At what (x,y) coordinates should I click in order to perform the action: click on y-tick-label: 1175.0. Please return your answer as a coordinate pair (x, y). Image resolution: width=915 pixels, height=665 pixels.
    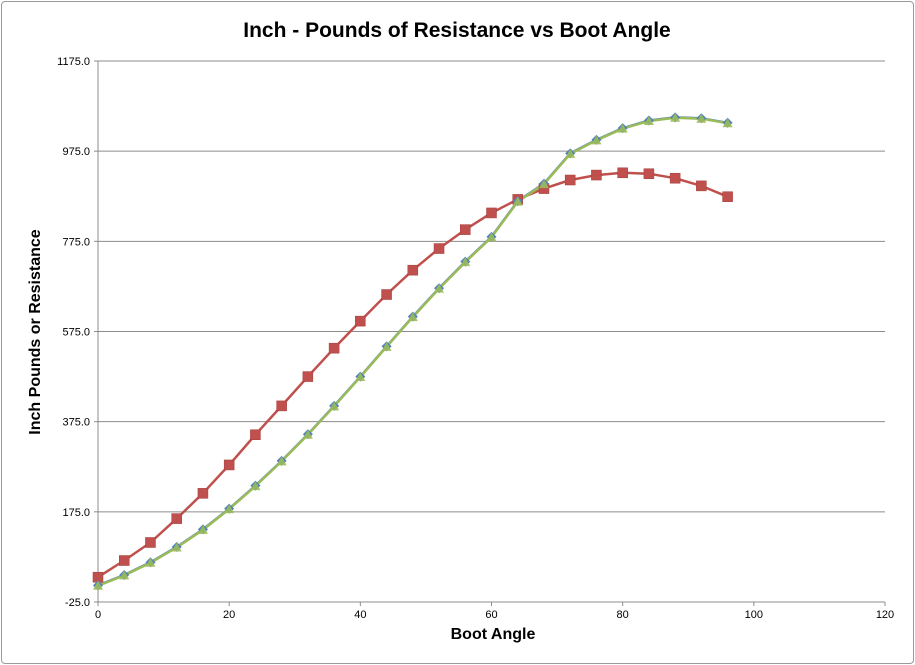
    Looking at the image, I should click on (73, 62).